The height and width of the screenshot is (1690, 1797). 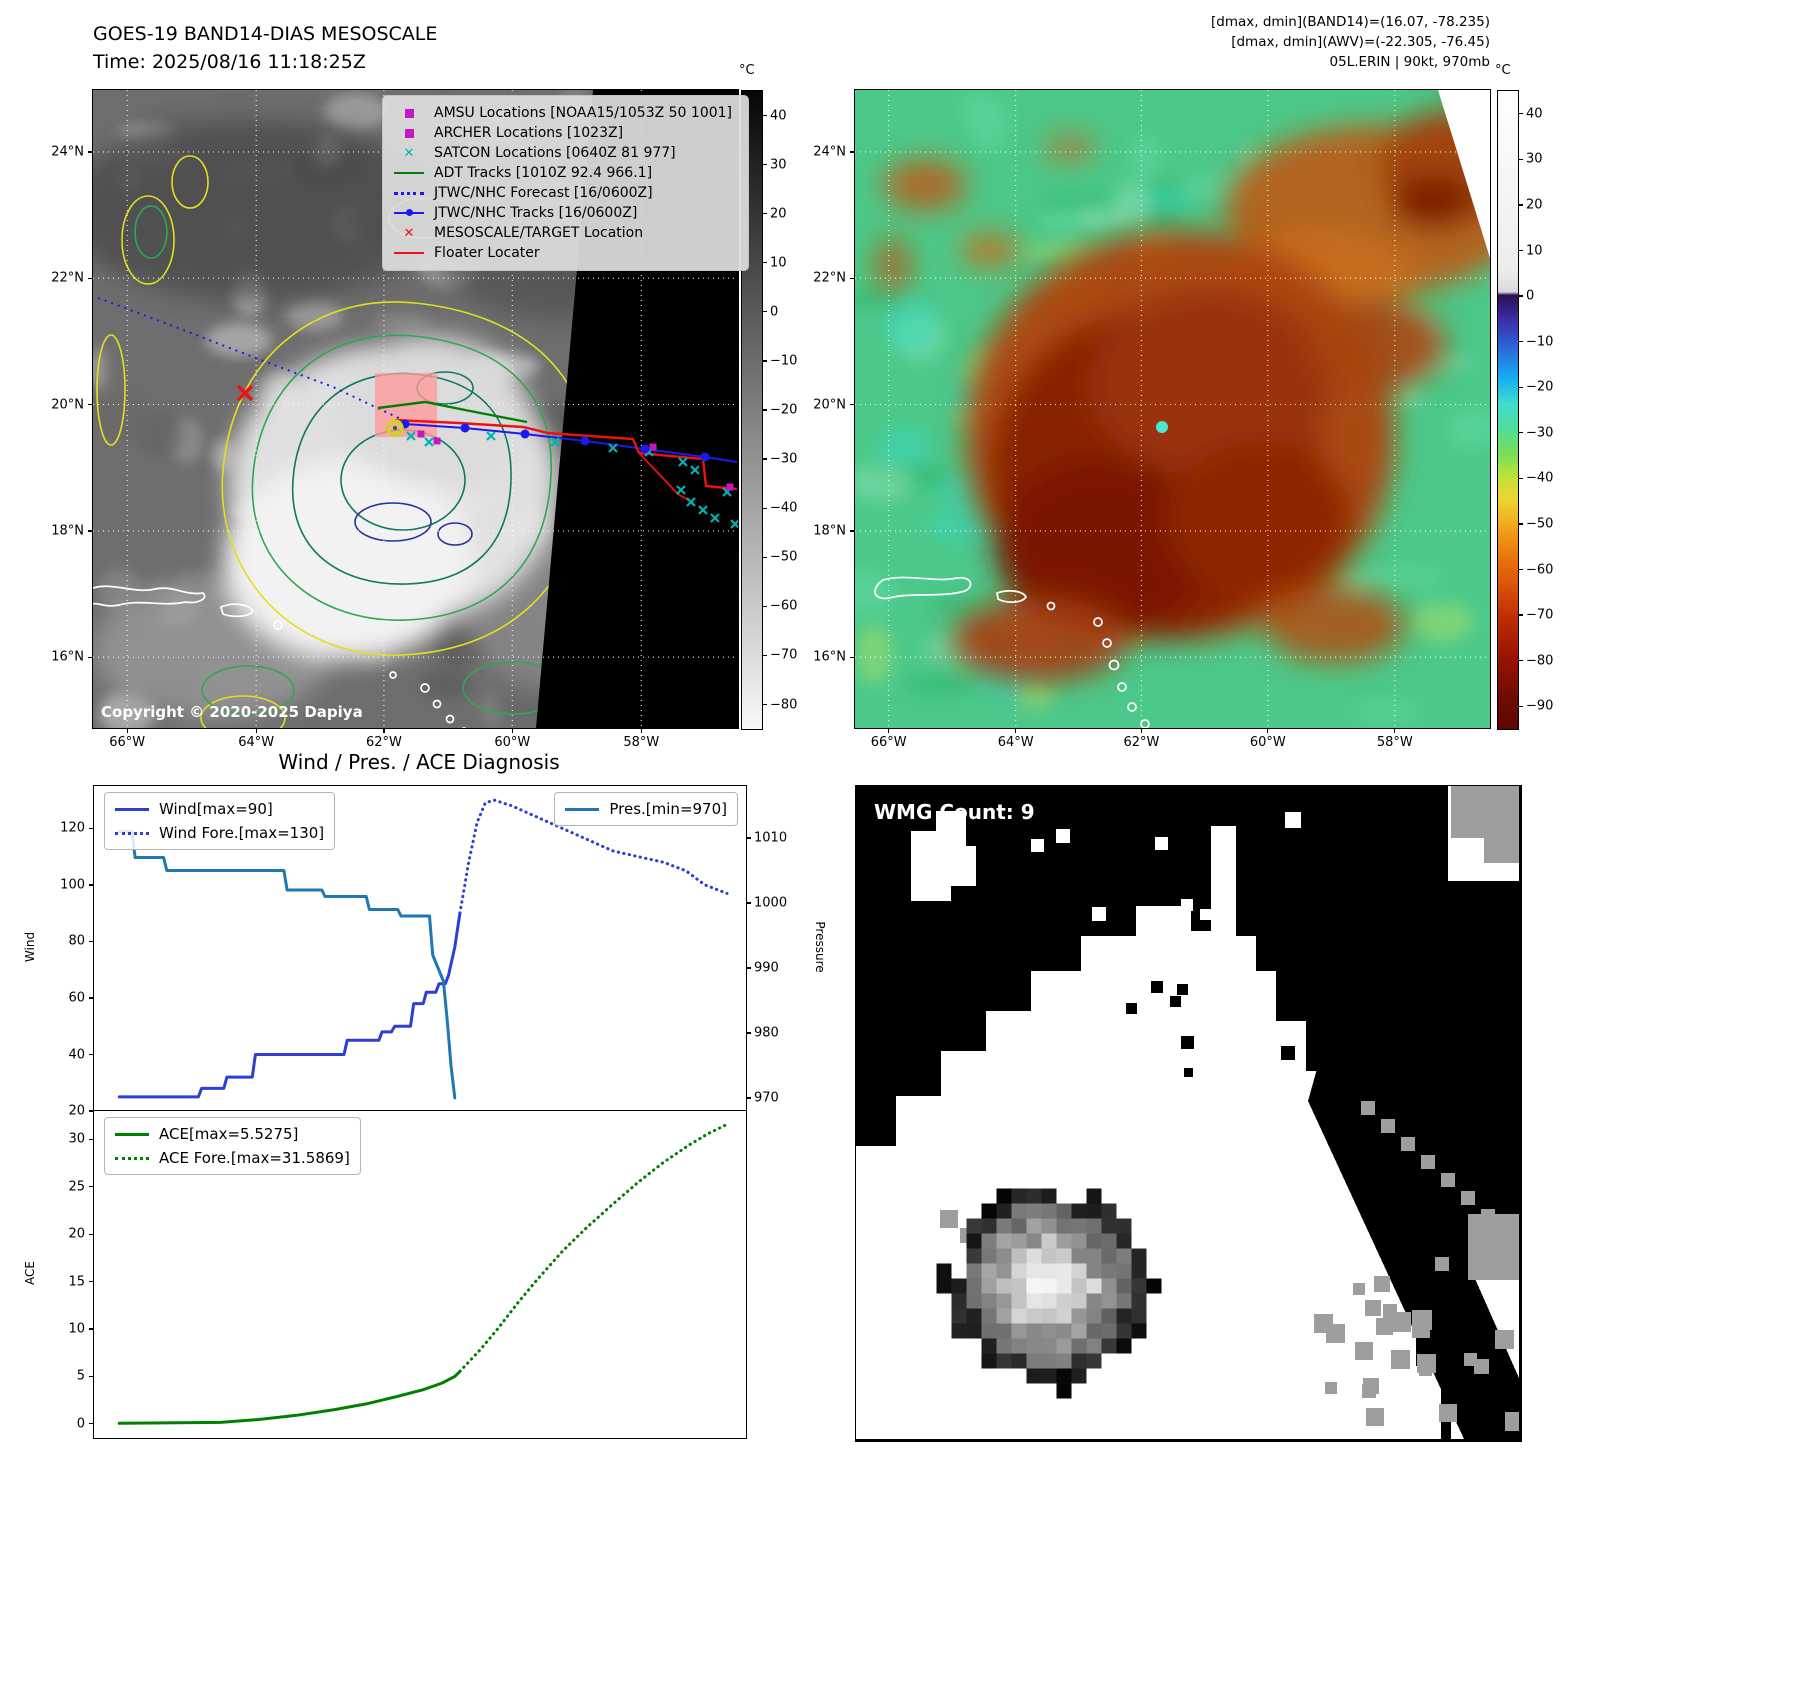 What do you see at coordinates (529, 133) in the screenshot?
I see `legend-label: ARCHER Locations [1023Z]` at bounding box center [529, 133].